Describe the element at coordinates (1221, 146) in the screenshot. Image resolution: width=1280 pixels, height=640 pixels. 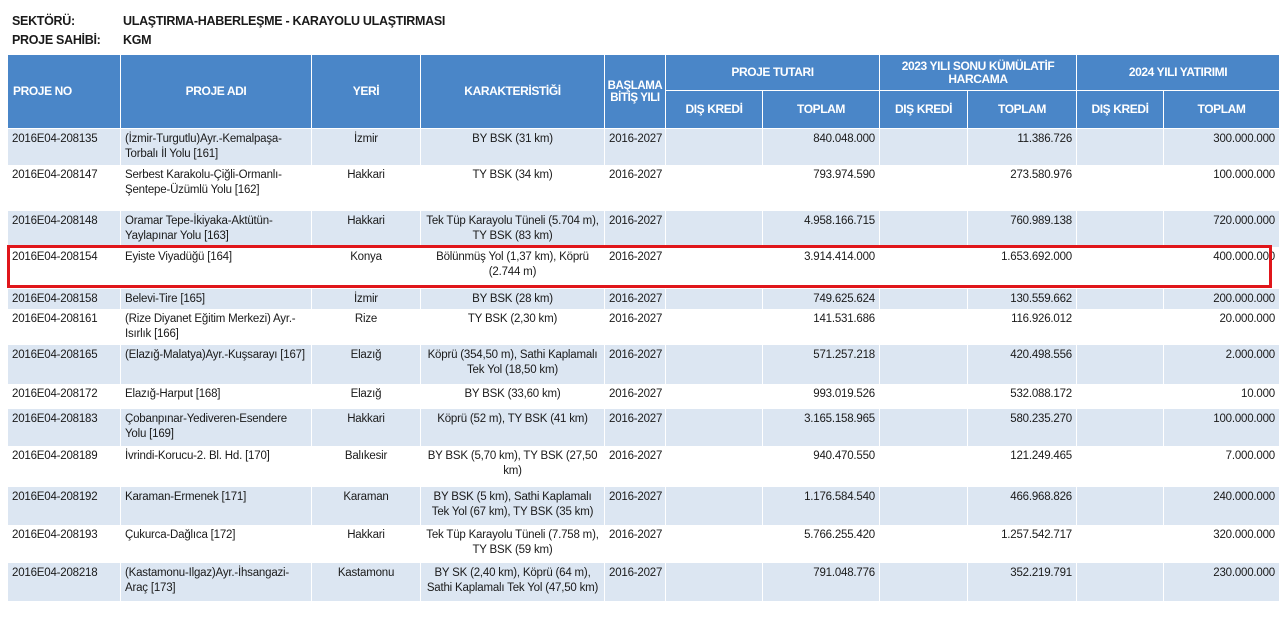
I see `cell-yt-toplam: 300.000.000` at that location.